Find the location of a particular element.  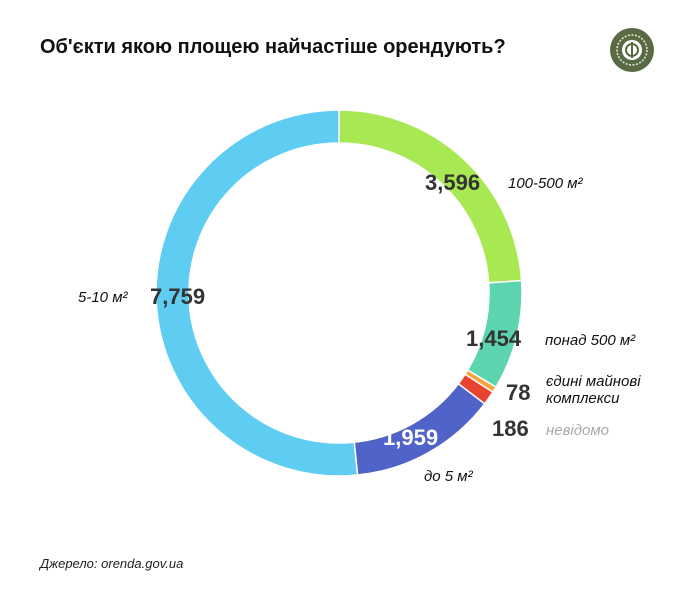

category-label: понад 500 м² is located at coordinates (590, 340).